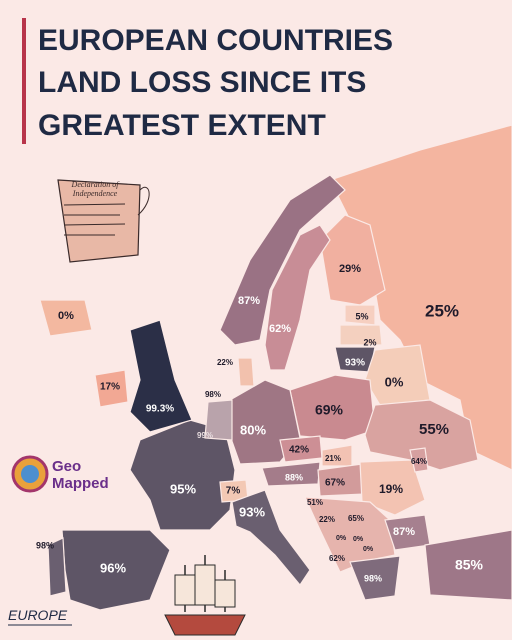  Describe the element at coordinates (160, 409) in the screenshot. I see `country-label: 99.3%` at that location.